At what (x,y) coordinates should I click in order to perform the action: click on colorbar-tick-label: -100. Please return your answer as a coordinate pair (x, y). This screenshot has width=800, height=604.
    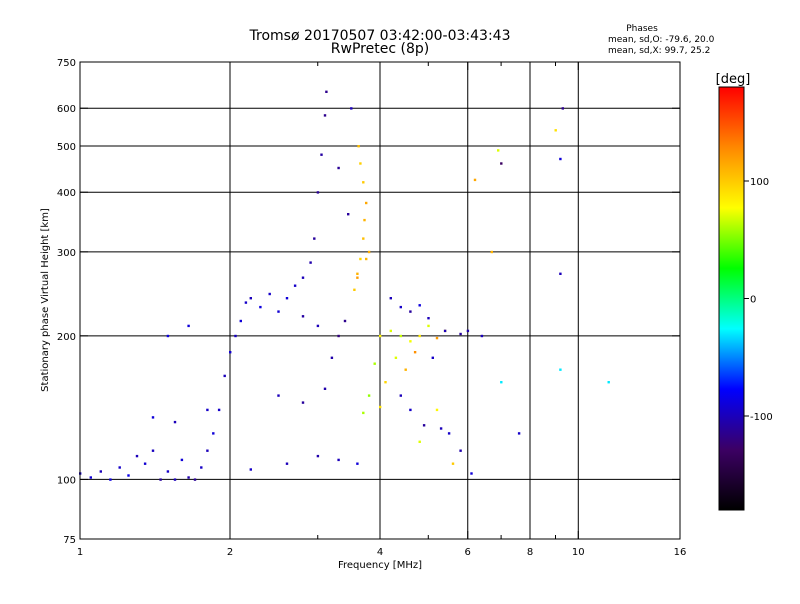
    Looking at the image, I should click on (761, 417).